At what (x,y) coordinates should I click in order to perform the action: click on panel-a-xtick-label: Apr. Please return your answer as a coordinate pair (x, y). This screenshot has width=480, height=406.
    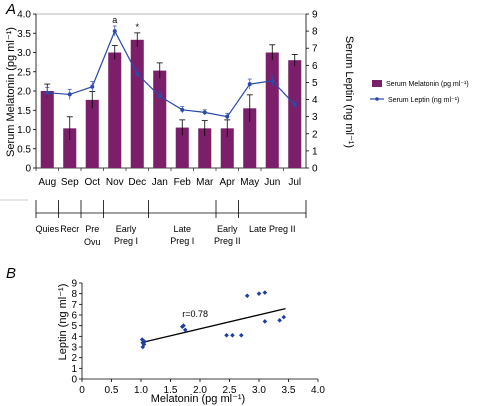
    Looking at the image, I should click on (227, 182).